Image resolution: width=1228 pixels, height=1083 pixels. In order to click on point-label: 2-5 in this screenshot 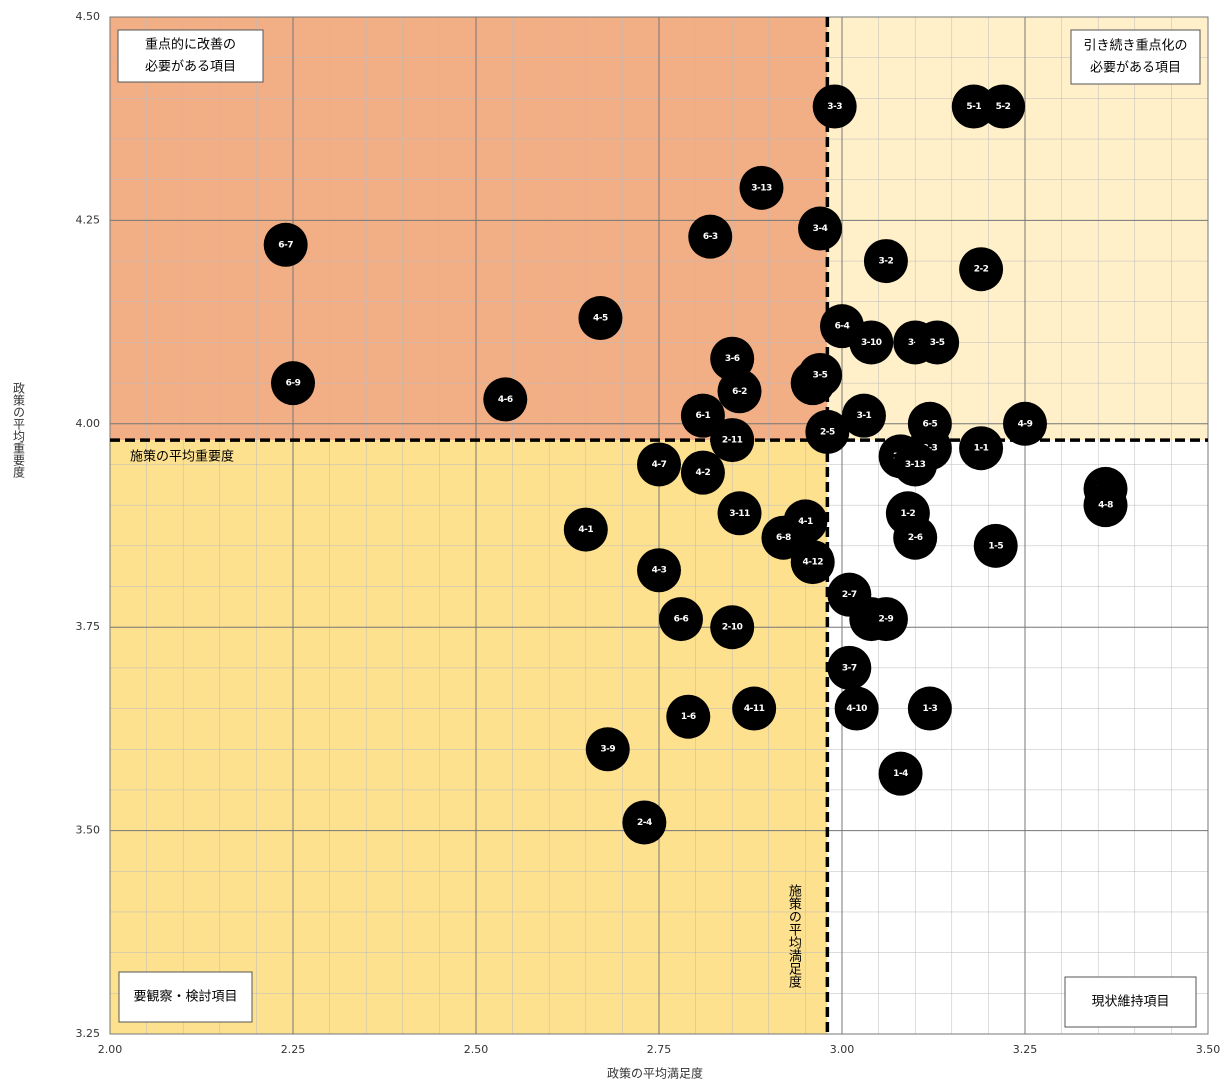, I will do `click(827, 432)`.